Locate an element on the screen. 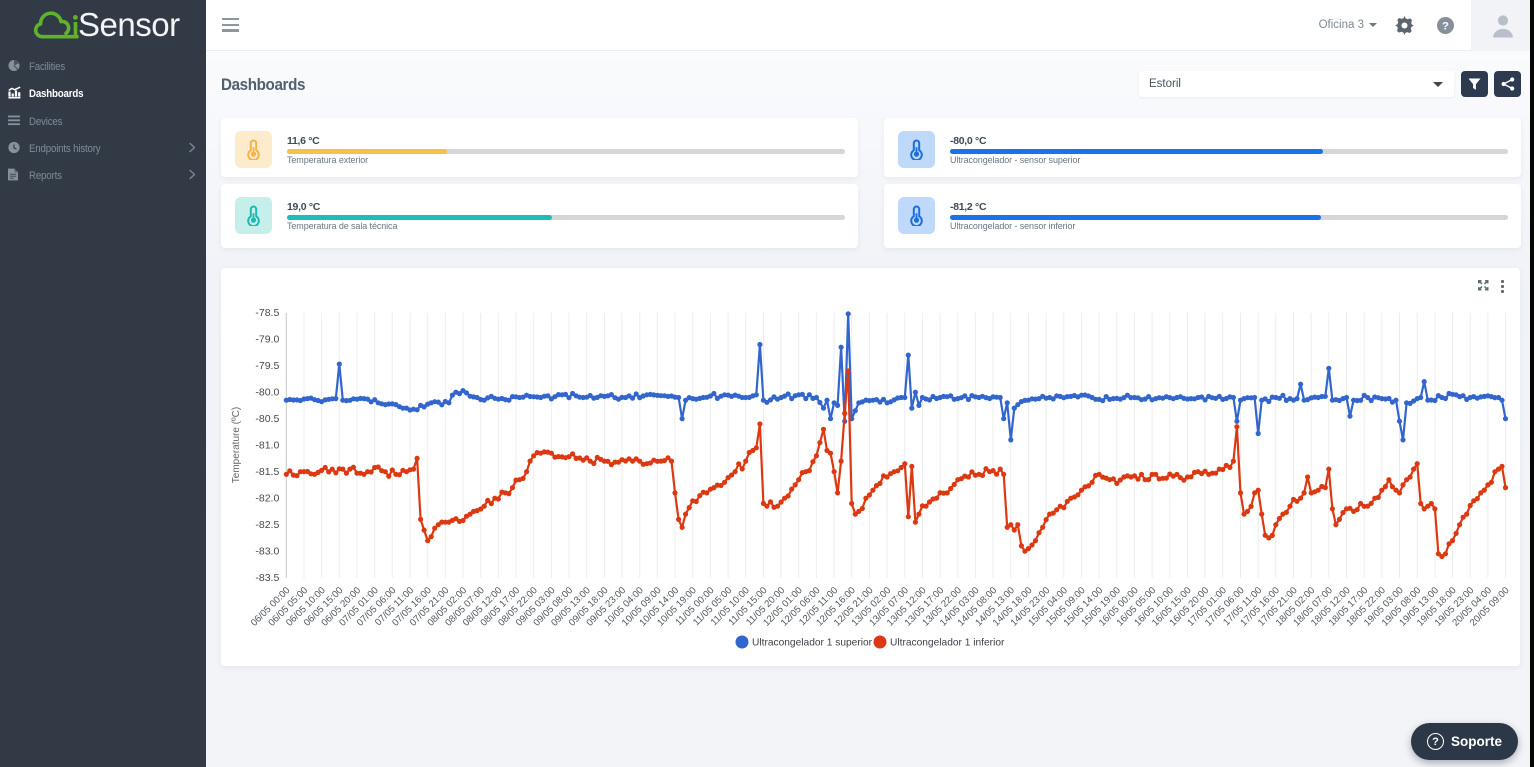  svg-text: -81.5 is located at coordinates (267, 472).